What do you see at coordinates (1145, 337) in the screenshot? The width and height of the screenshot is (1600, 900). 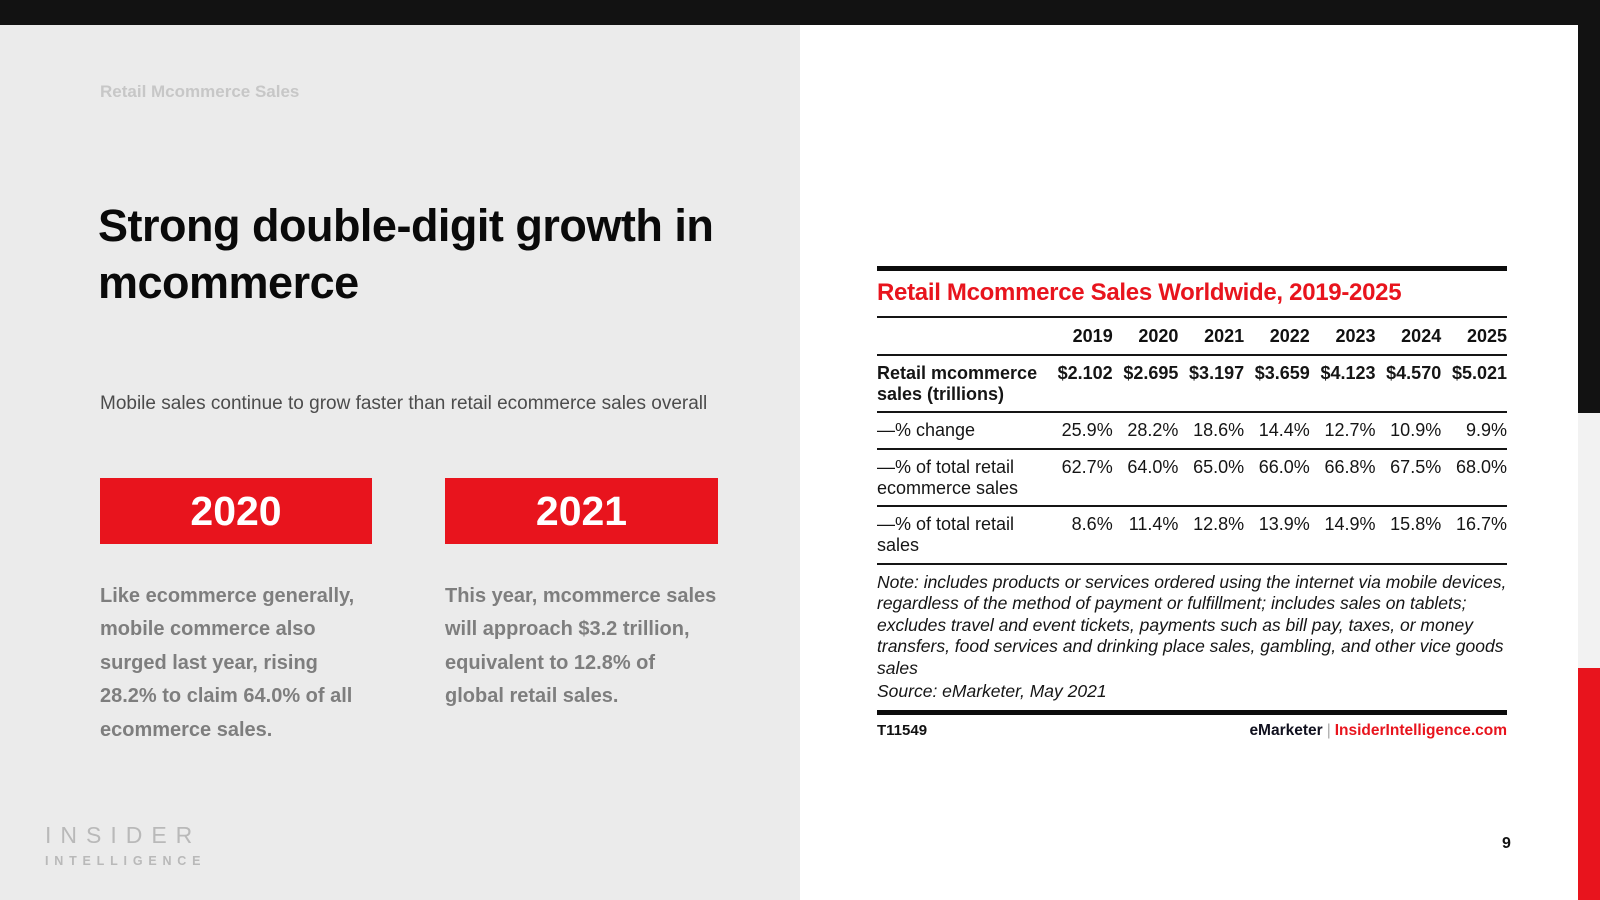 I see `year-column-header: 2020` at bounding box center [1145, 337].